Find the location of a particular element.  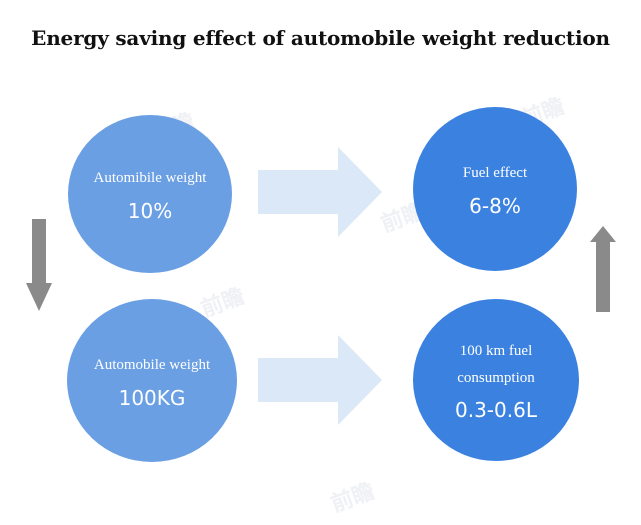

node-label-line2: consumption is located at coordinates (496, 378).